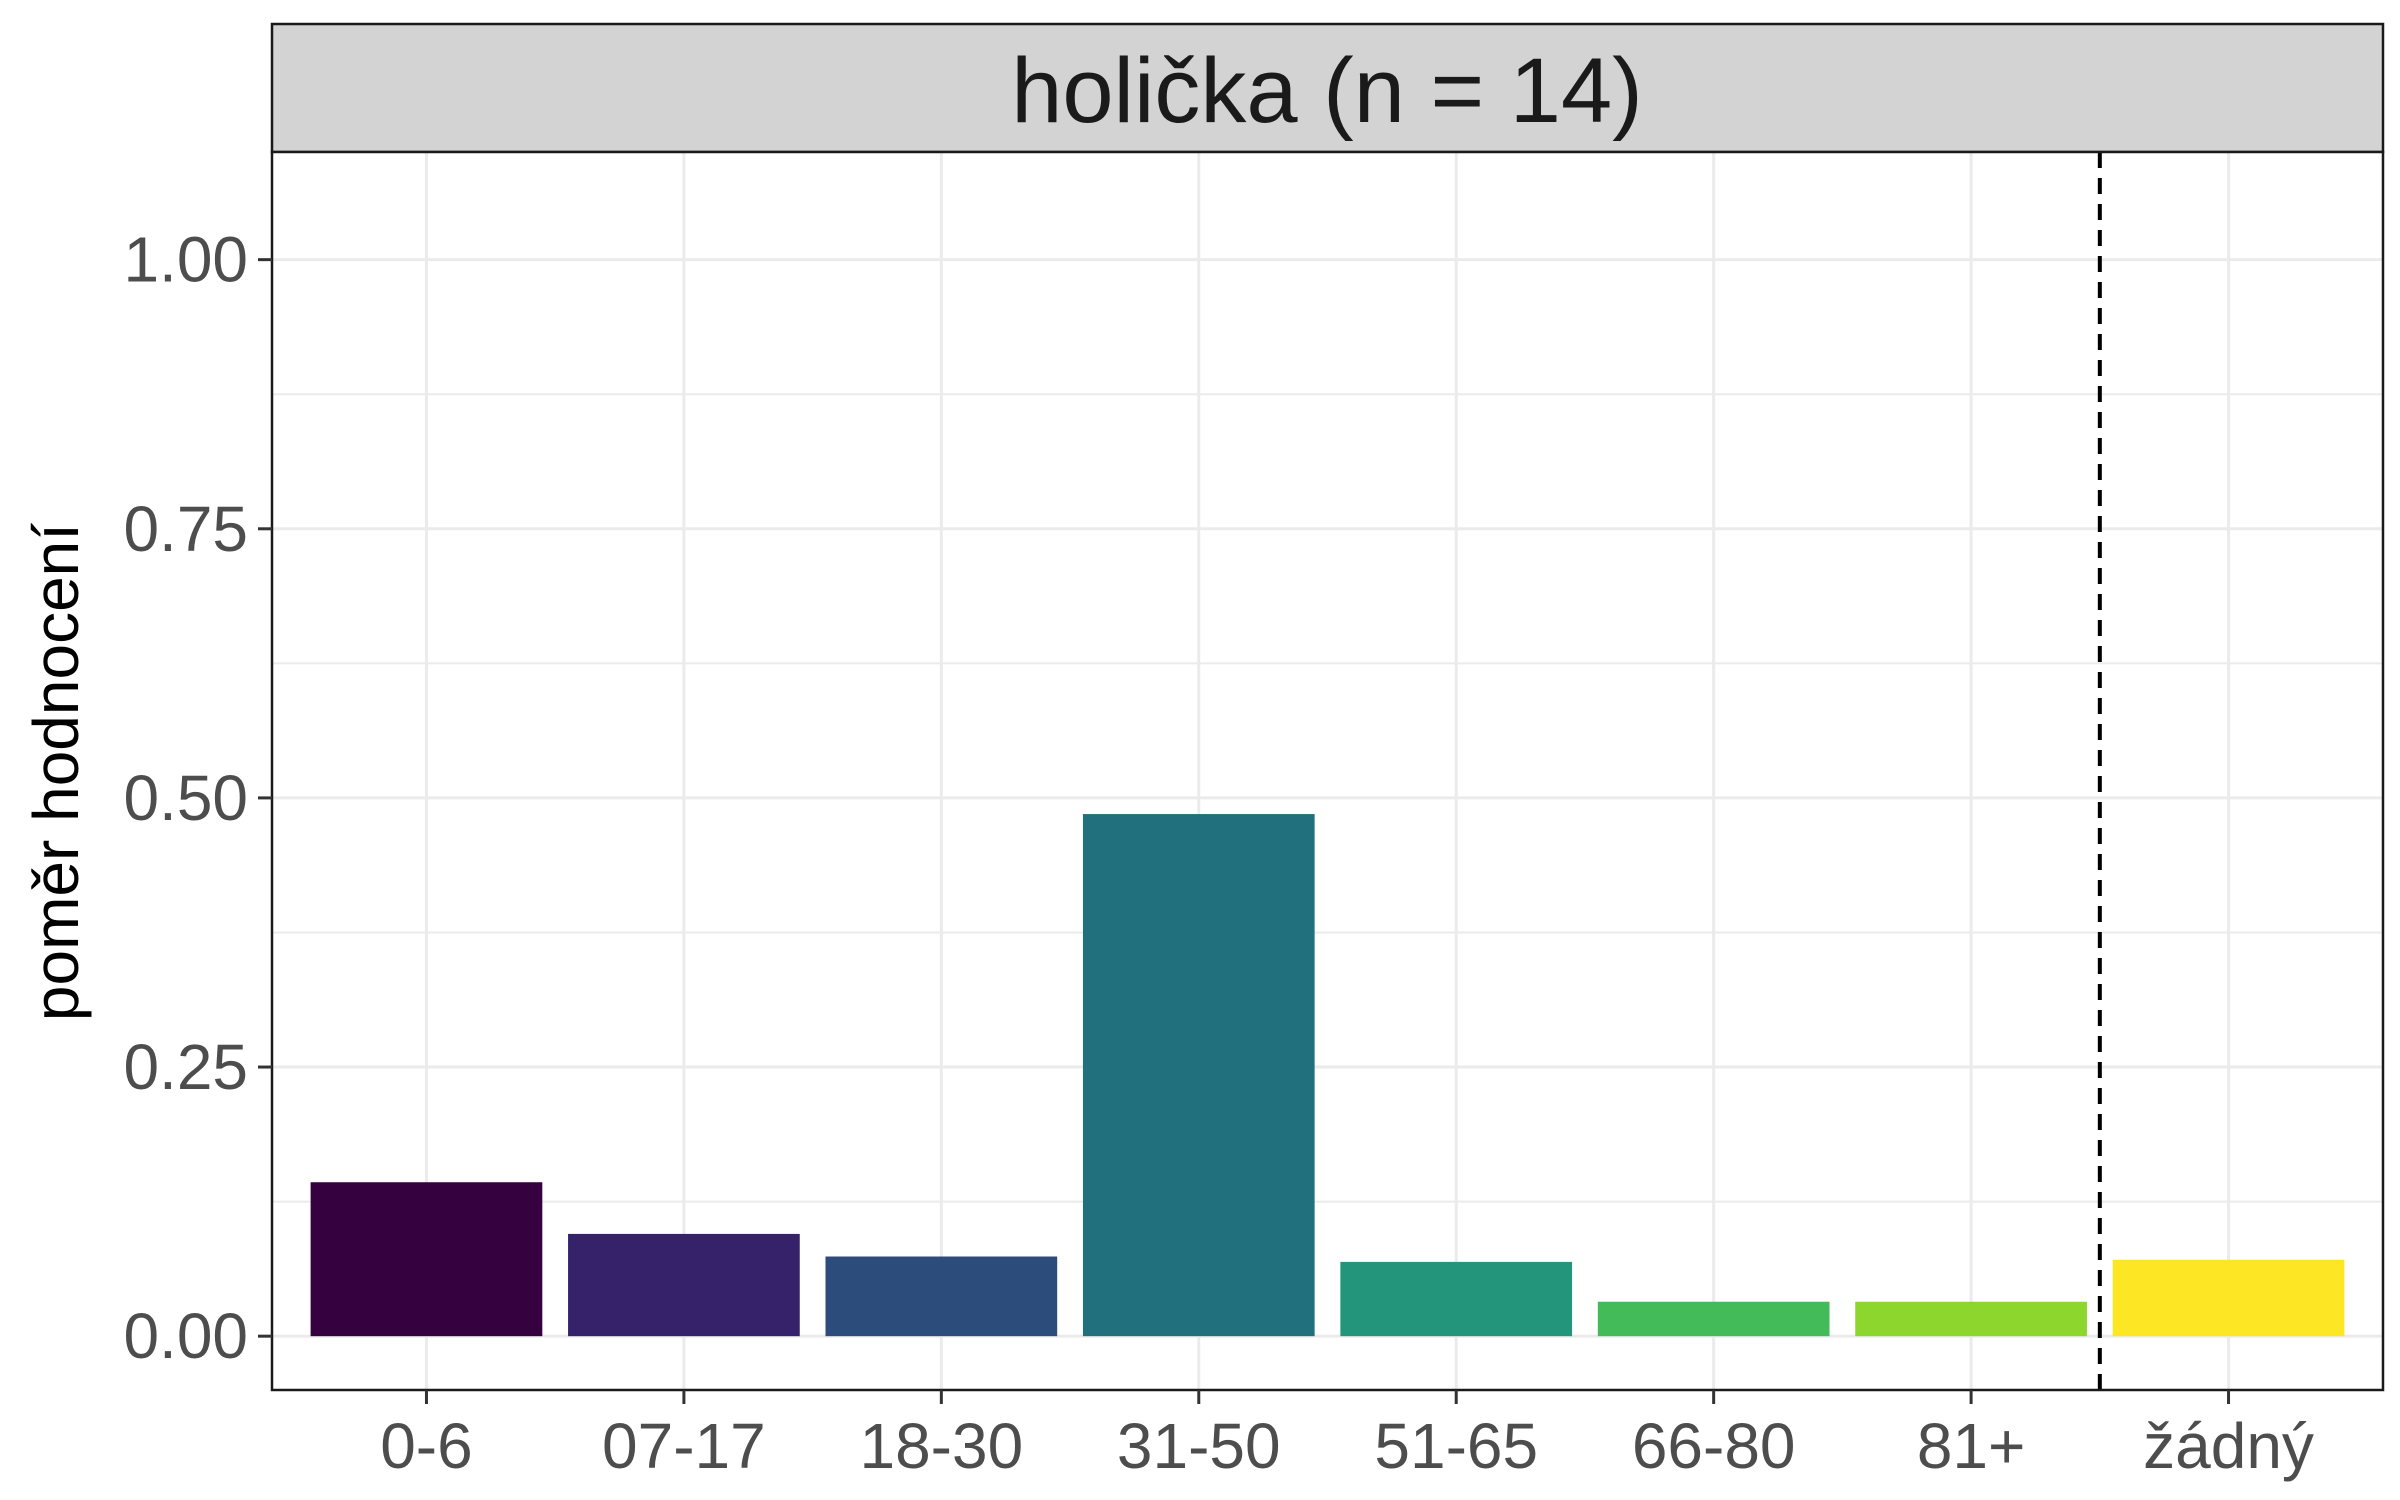 This screenshot has height=1500, width=2400. Describe the element at coordinates (185, 798) in the screenshot. I see `y-tick-label: 0.50` at that location.